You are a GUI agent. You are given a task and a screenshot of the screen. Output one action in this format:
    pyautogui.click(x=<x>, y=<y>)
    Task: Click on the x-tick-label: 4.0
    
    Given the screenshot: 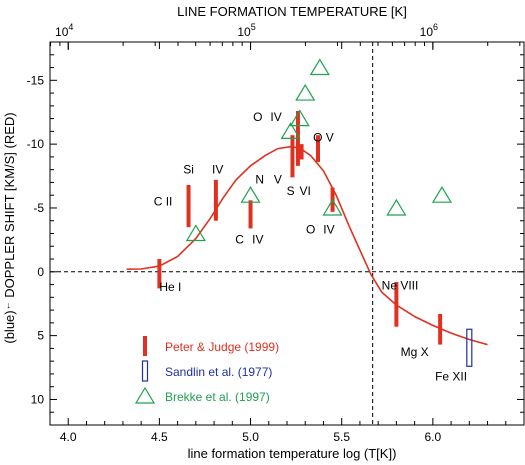 What is the action you would take?
    pyautogui.click(x=68, y=437)
    